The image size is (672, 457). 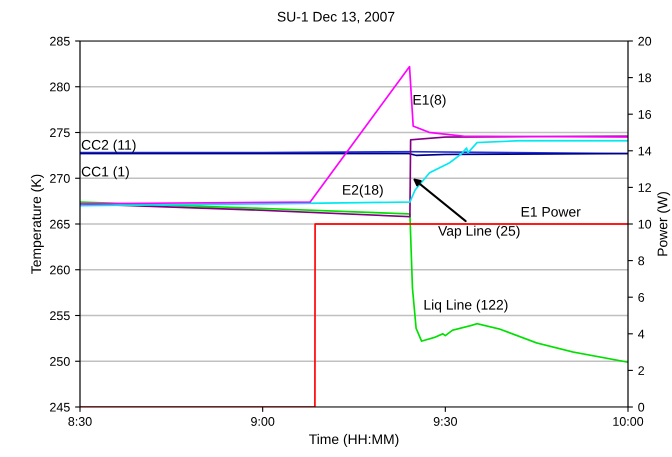 What do you see at coordinates (645, 151) in the screenshot?
I see `y2-tick-label: 14` at bounding box center [645, 151].